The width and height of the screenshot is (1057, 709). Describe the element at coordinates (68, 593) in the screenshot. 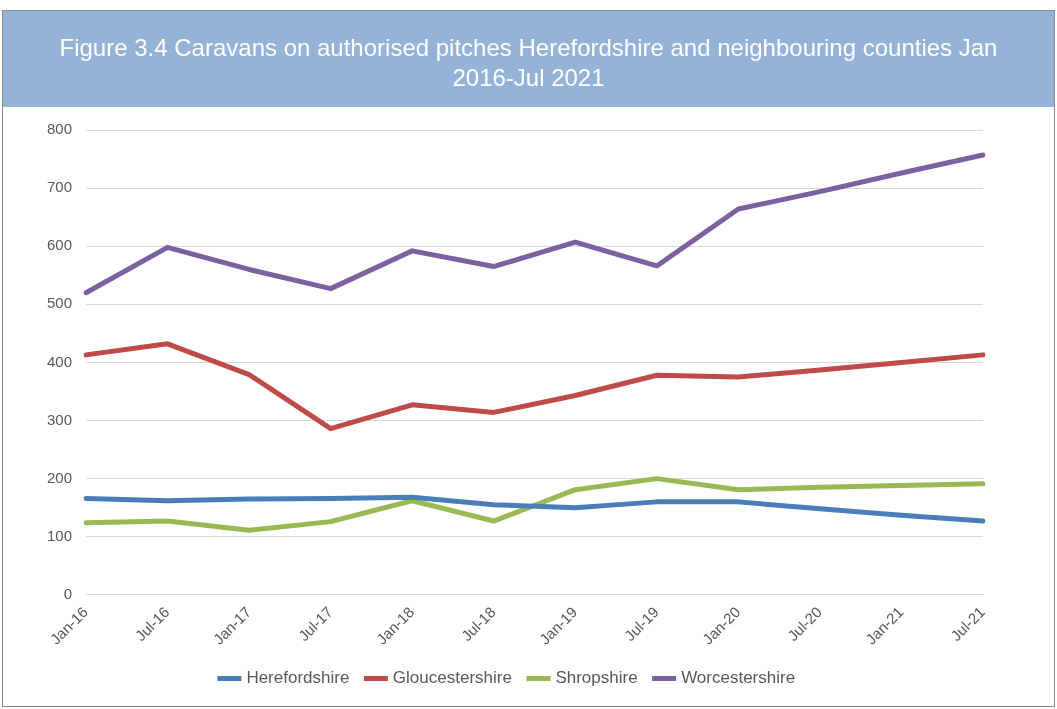

I see `y-tick-label: 0` at that location.